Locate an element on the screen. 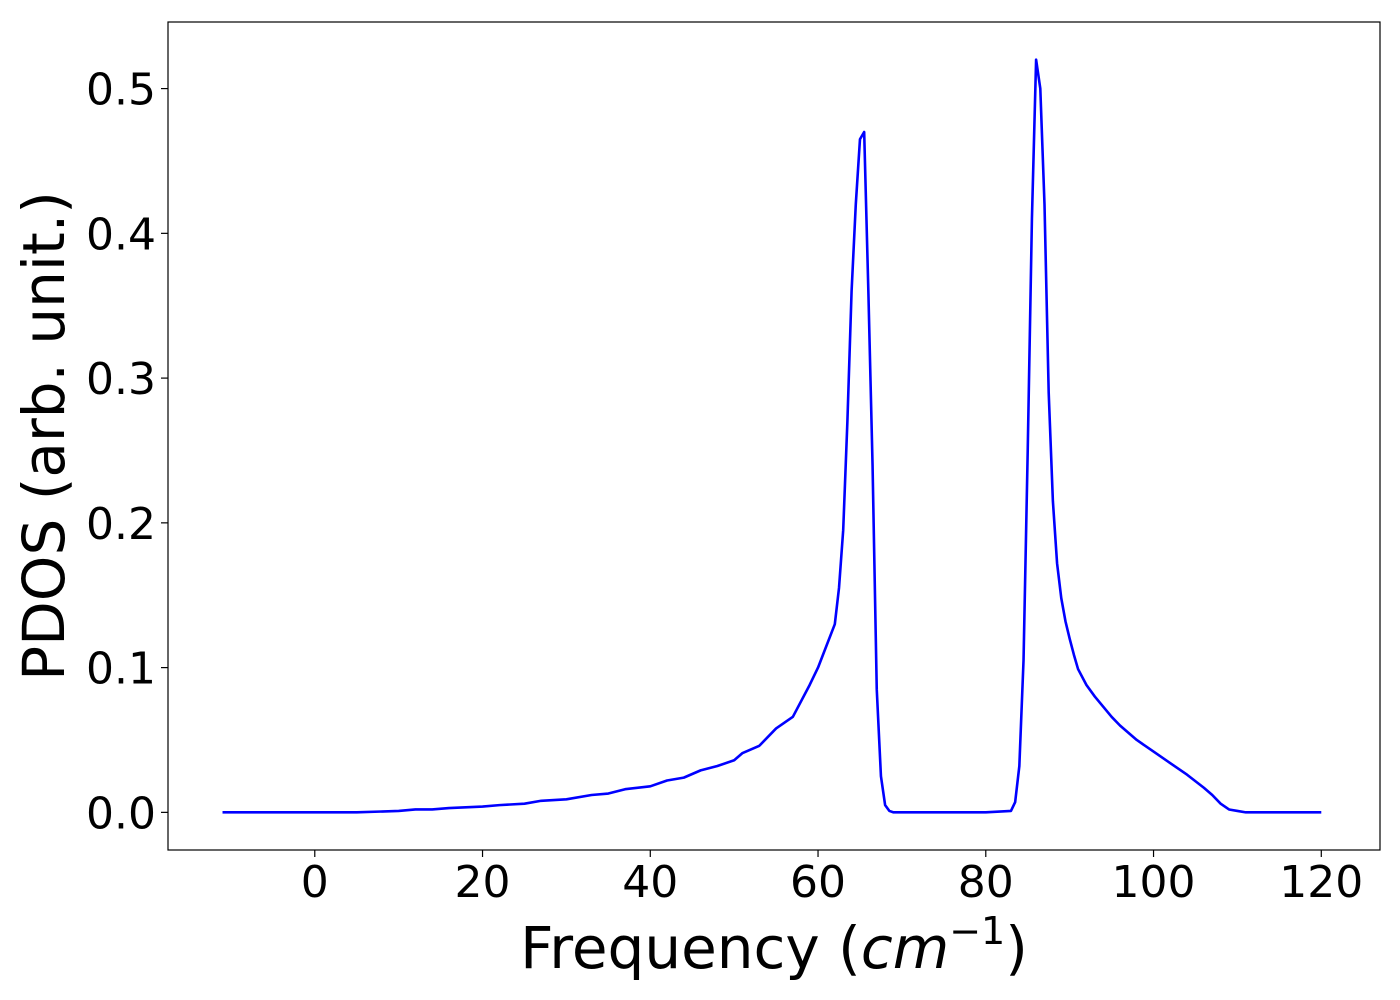  x-axis-label: Frequency (cm−1) is located at coordinates (774, 945).